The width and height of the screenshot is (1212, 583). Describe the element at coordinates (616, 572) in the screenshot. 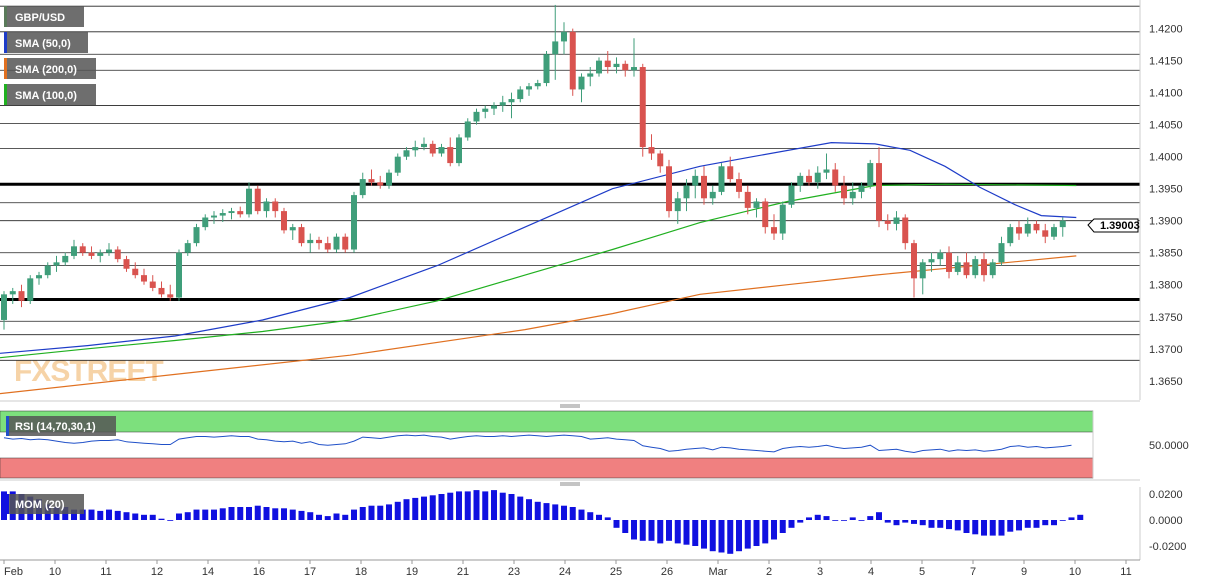

I see `date-tick-label: 25` at that location.